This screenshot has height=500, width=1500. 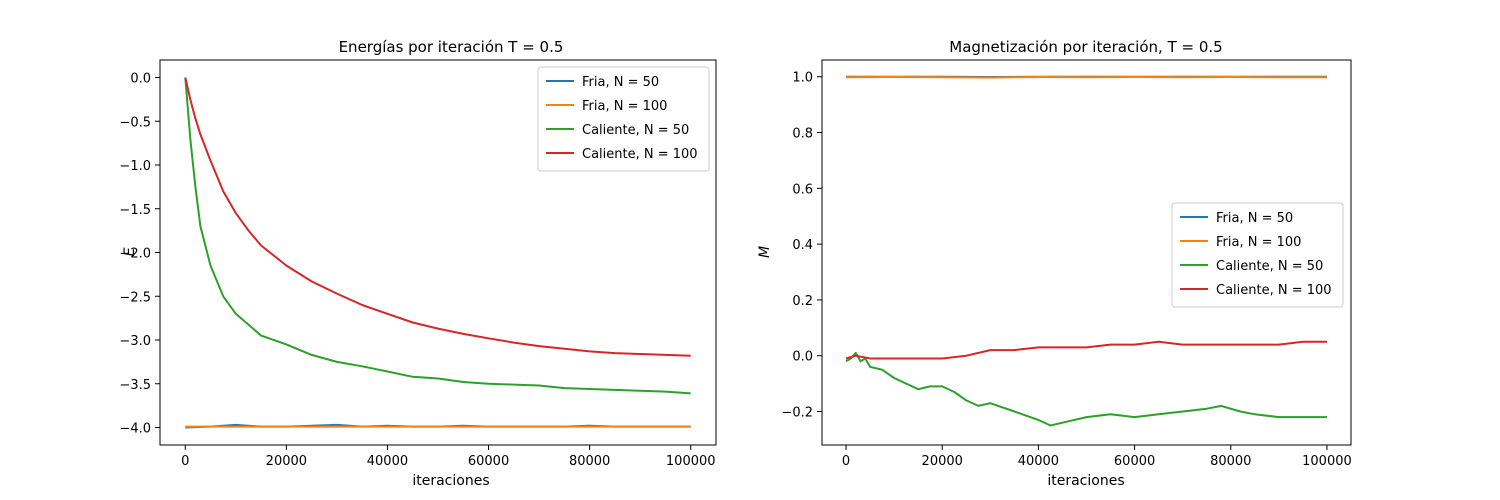 I want to click on y-tick-label: −0.2, so click(x=797, y=413).